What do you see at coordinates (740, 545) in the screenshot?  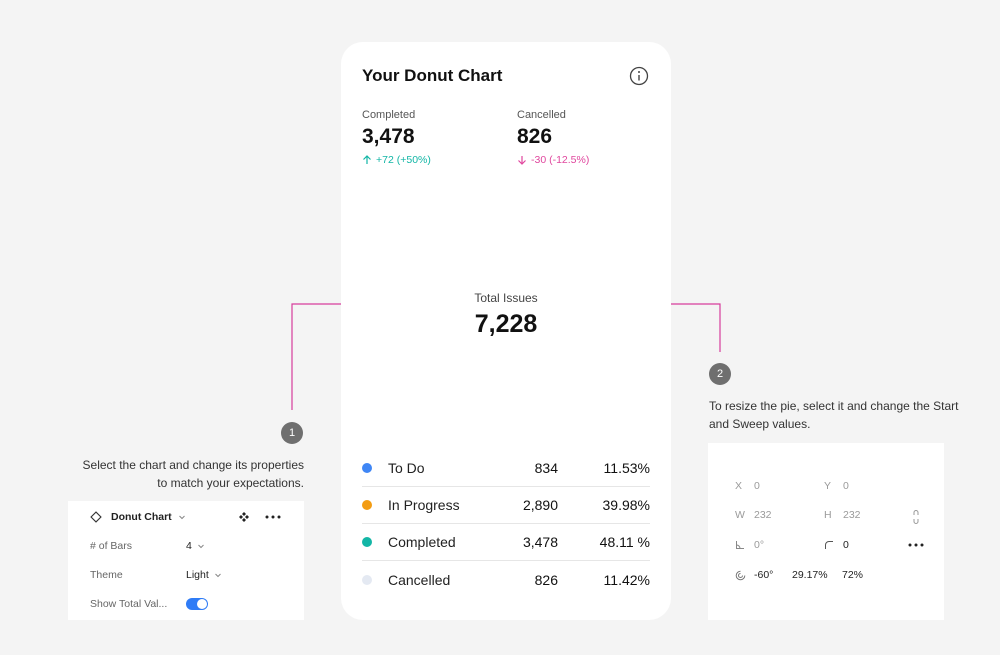 I see `rotation-icon` at bounding box center [740, 545].